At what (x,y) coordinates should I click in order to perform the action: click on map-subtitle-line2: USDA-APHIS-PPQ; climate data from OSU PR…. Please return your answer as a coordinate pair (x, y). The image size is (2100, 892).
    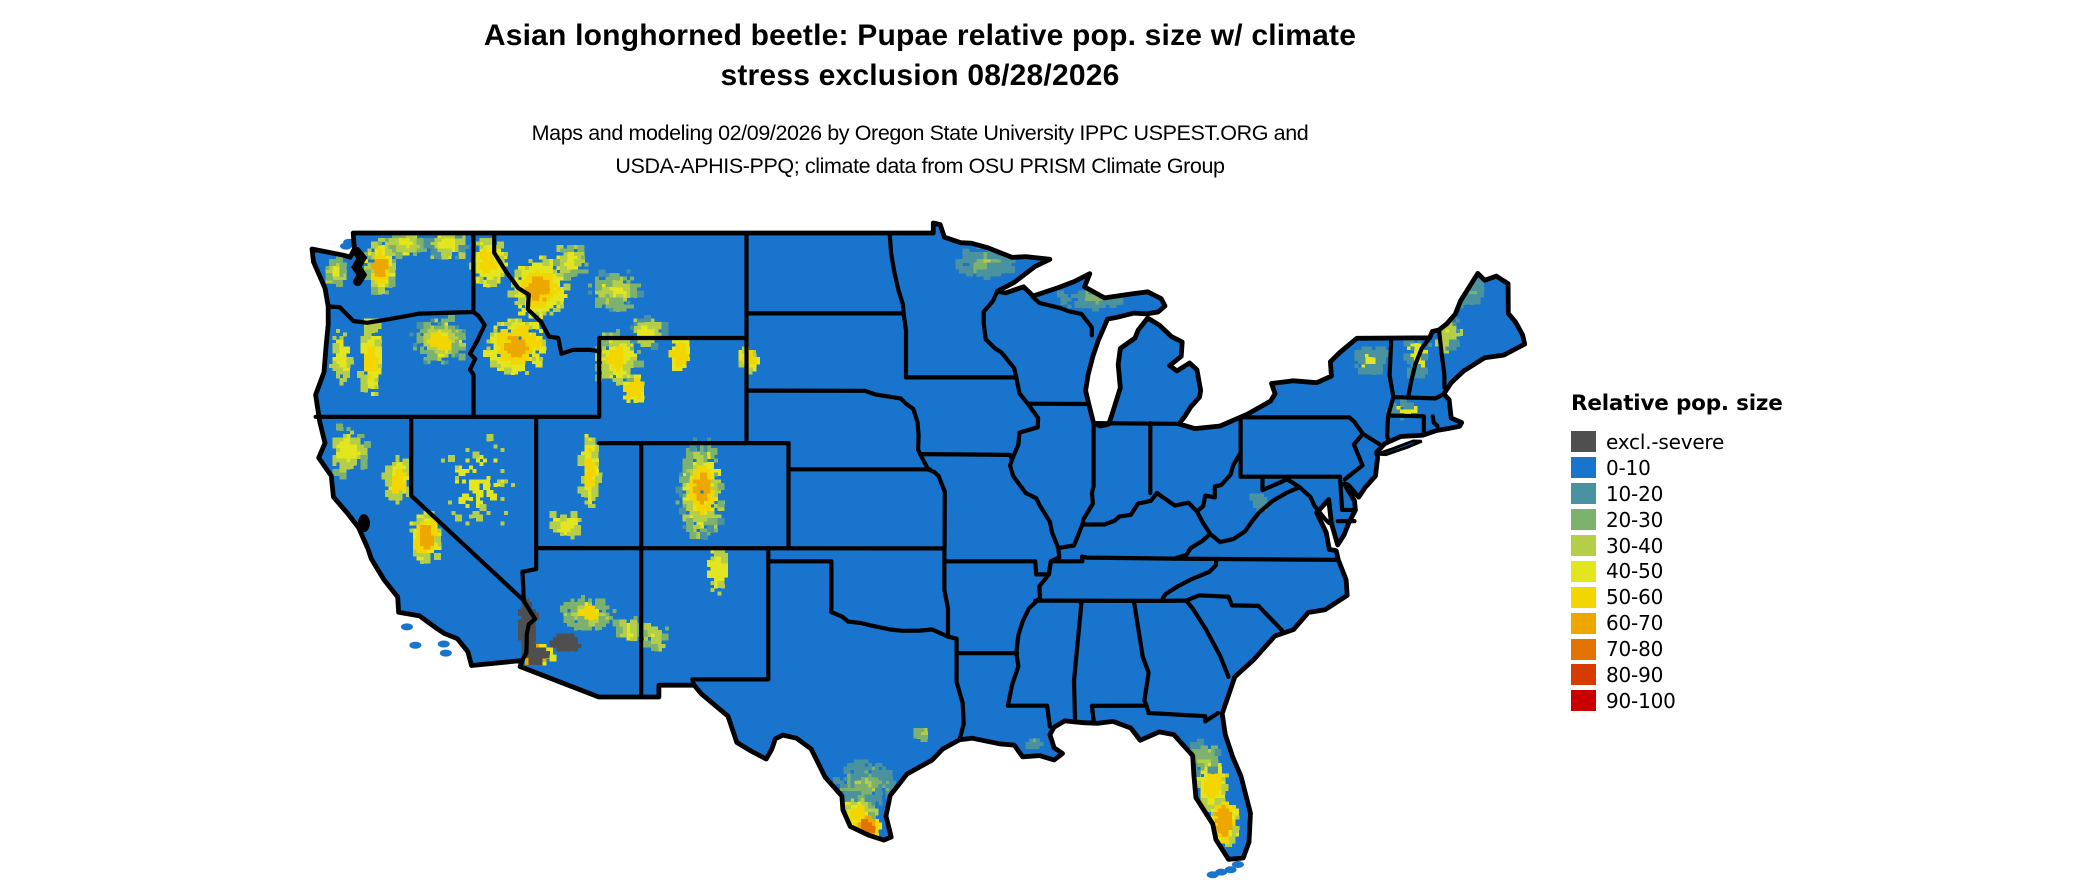
    Looking at the image, I should click on (920, 166).